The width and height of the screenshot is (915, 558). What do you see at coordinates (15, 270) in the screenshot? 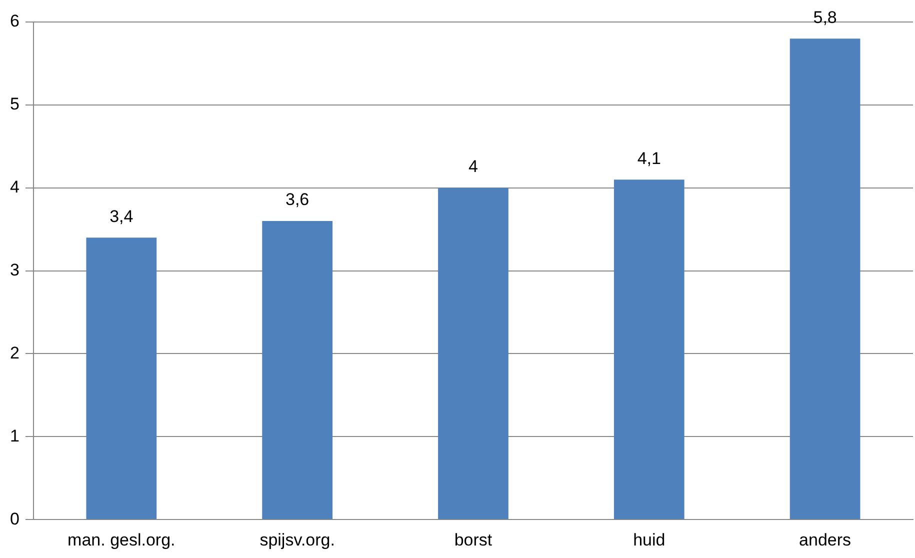
I see `y-tick-label: 3` at bounding box center [15, 270].